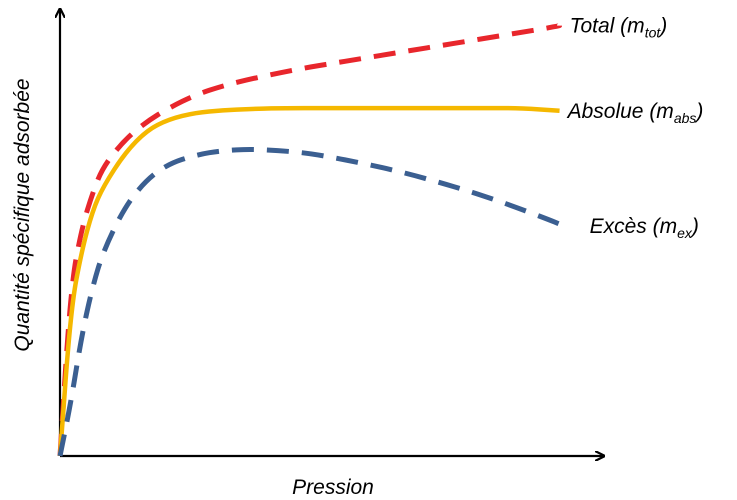 The height and width of the screenshot is (500, 737). Describe the element at coordinates (333, 487) in the screenshot. I see `x-axis-label: Pression` at that location.